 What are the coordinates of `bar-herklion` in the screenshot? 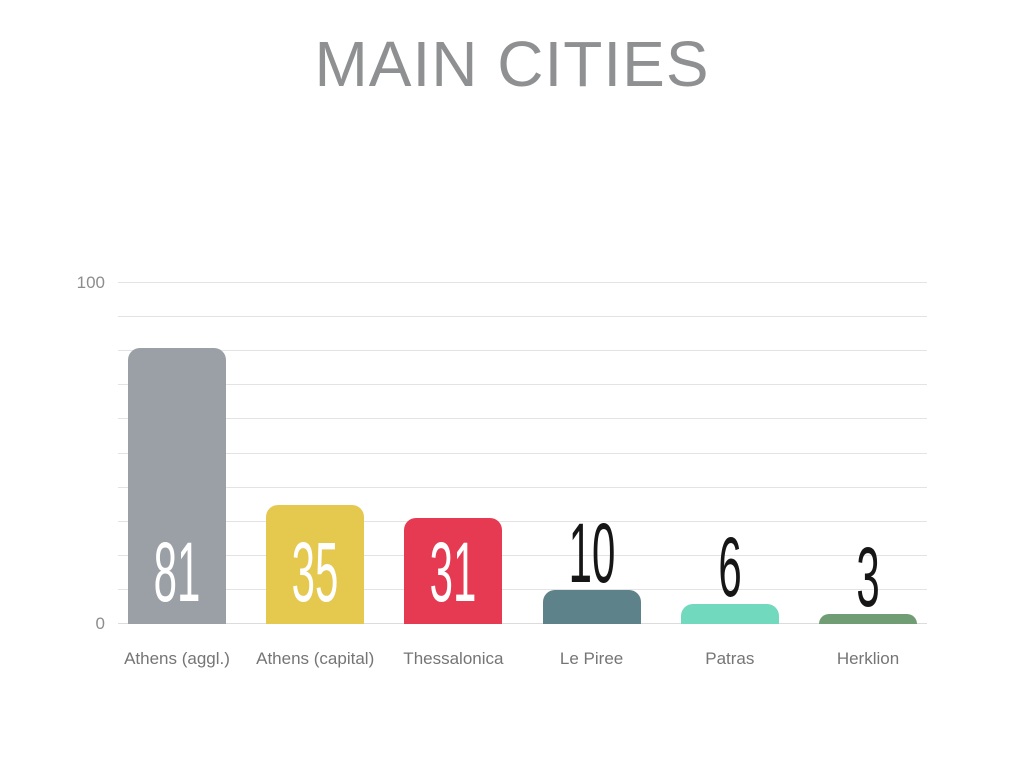 It's located at (868, 618).